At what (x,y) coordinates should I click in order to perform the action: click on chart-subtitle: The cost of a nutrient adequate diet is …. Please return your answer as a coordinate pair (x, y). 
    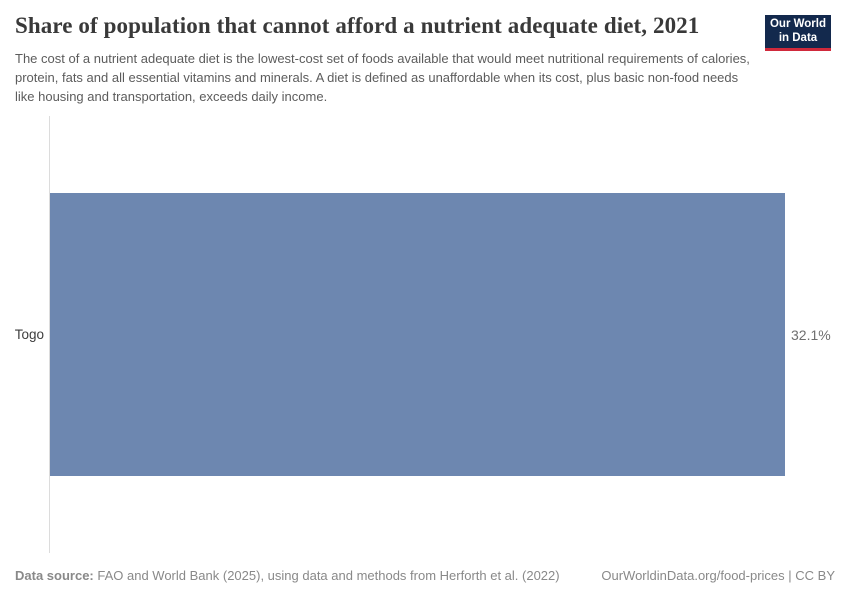
    Looking at the image, I should click on (382, 77).